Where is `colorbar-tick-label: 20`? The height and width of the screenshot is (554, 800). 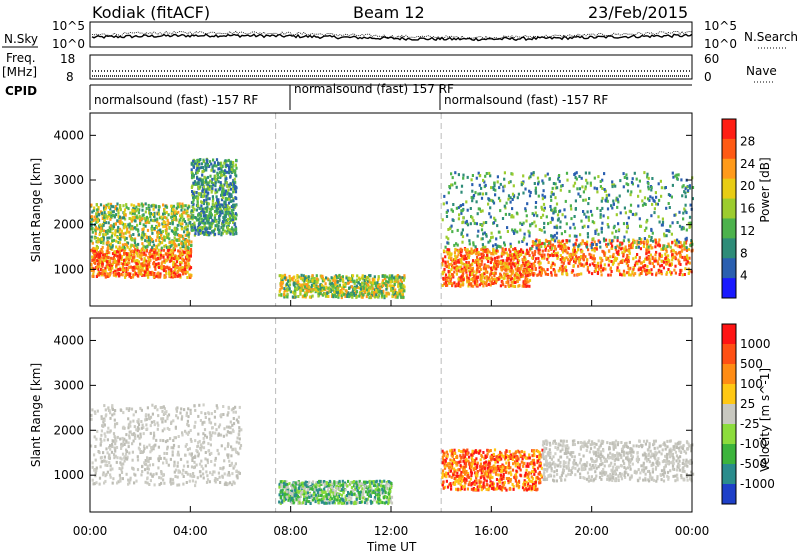
colorbar-tick-label: 20 is located at coordinates (747, 186).